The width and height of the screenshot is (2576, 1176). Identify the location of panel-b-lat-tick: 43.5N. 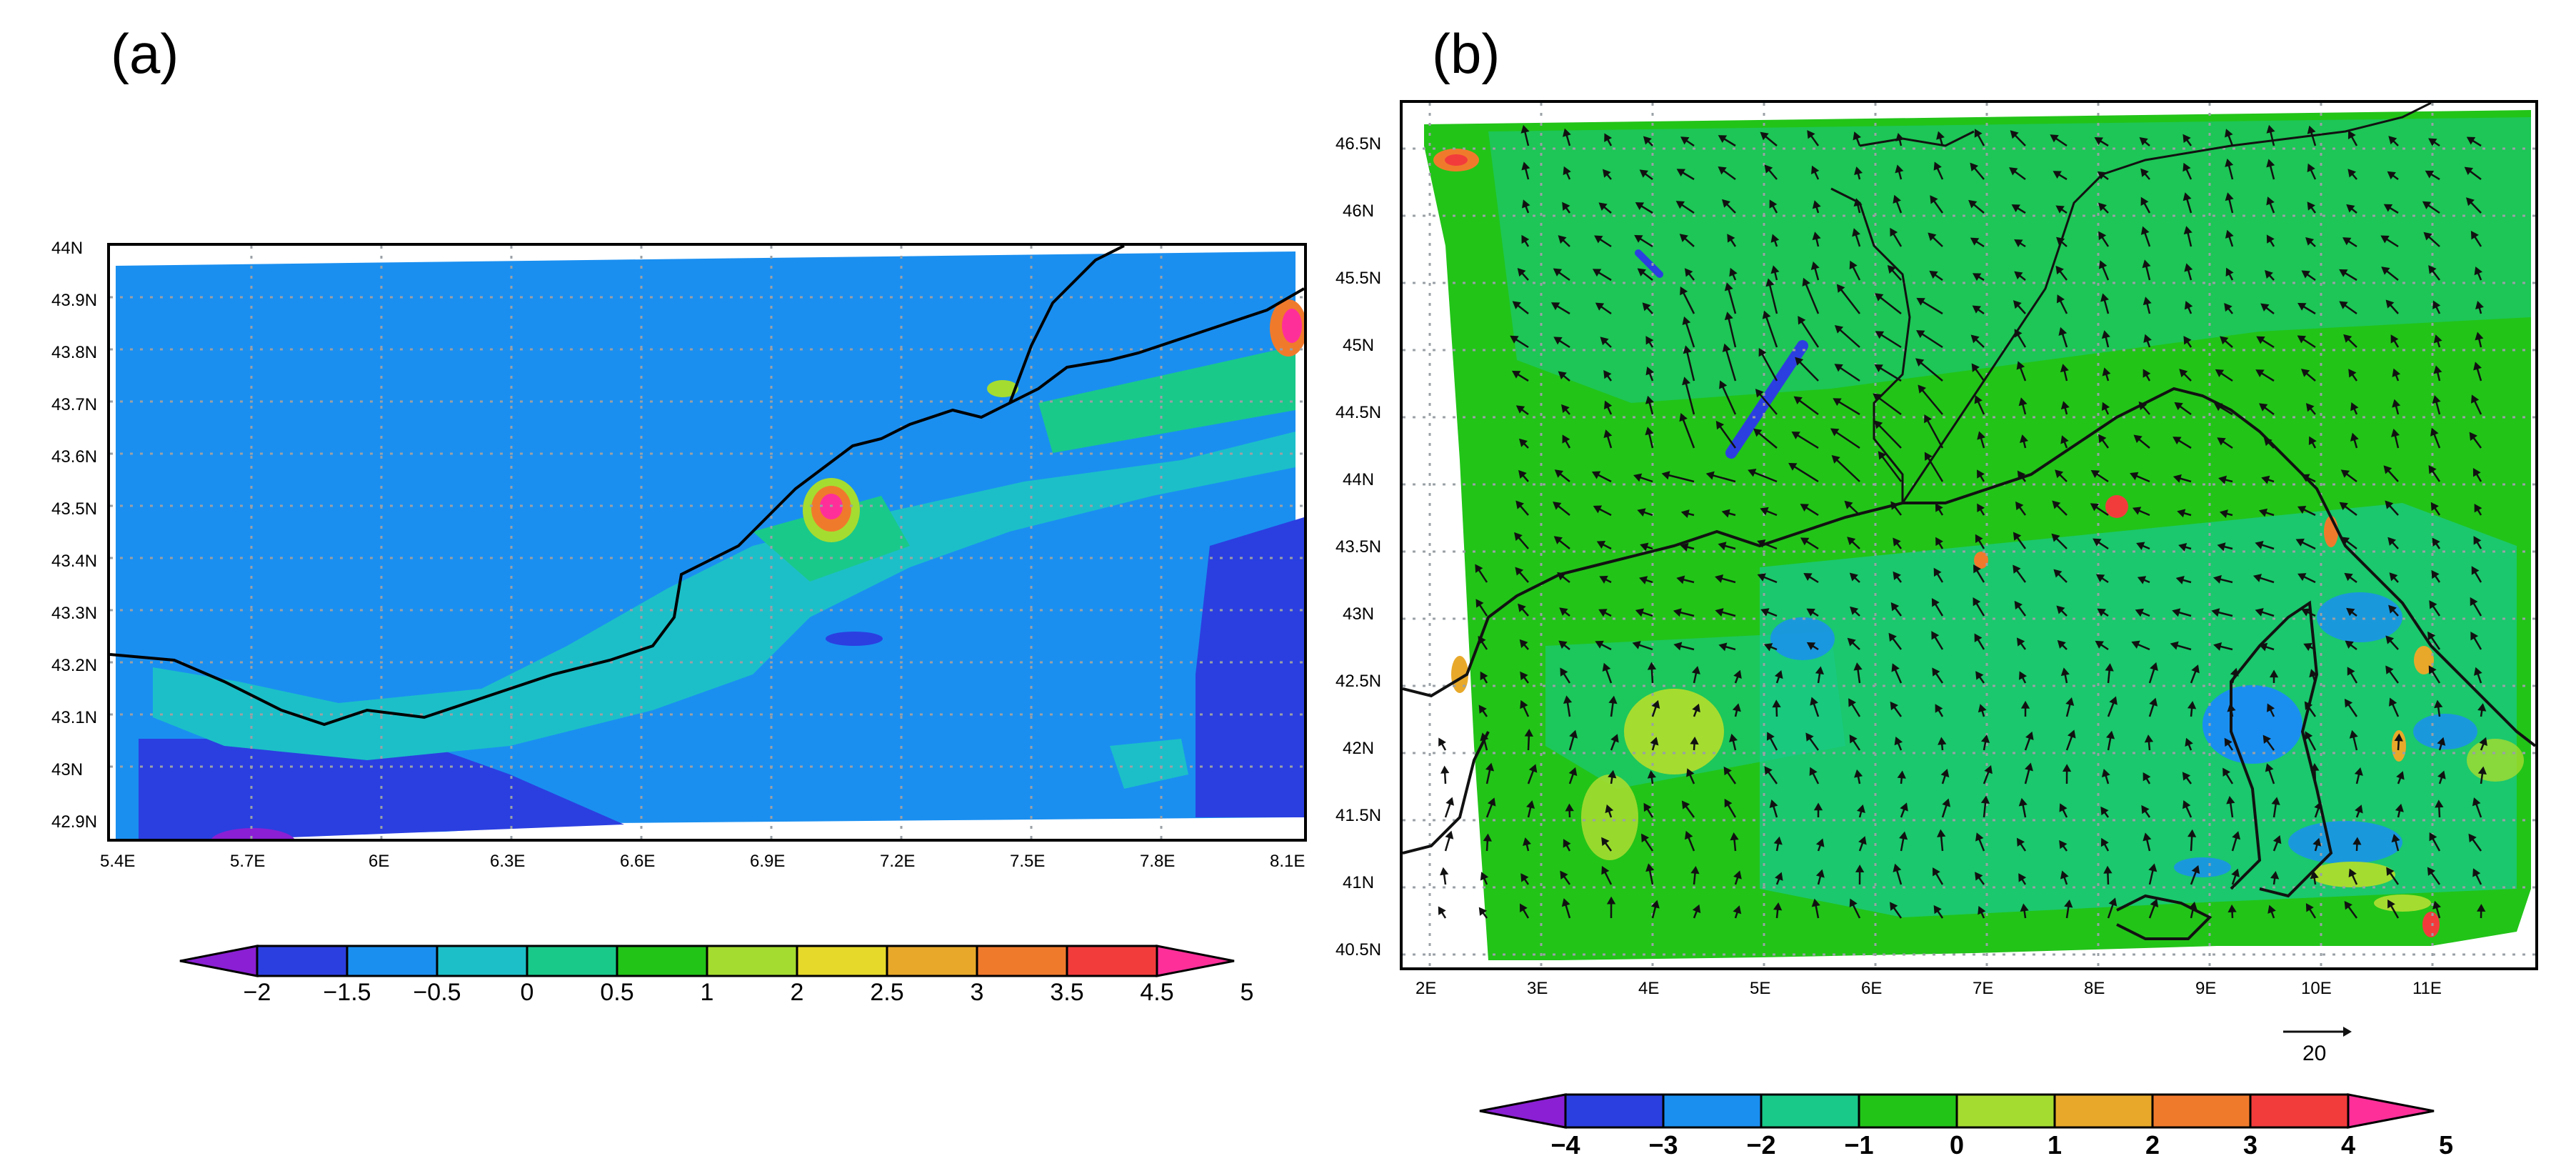
(1358, 547).